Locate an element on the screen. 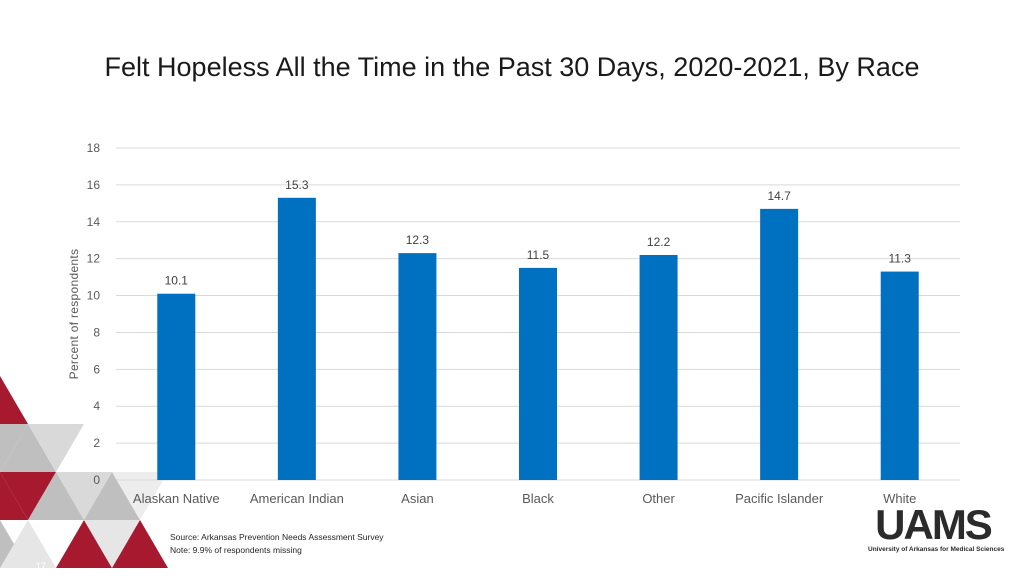  data-label: 12.2 is located at coordinates (659, 242).